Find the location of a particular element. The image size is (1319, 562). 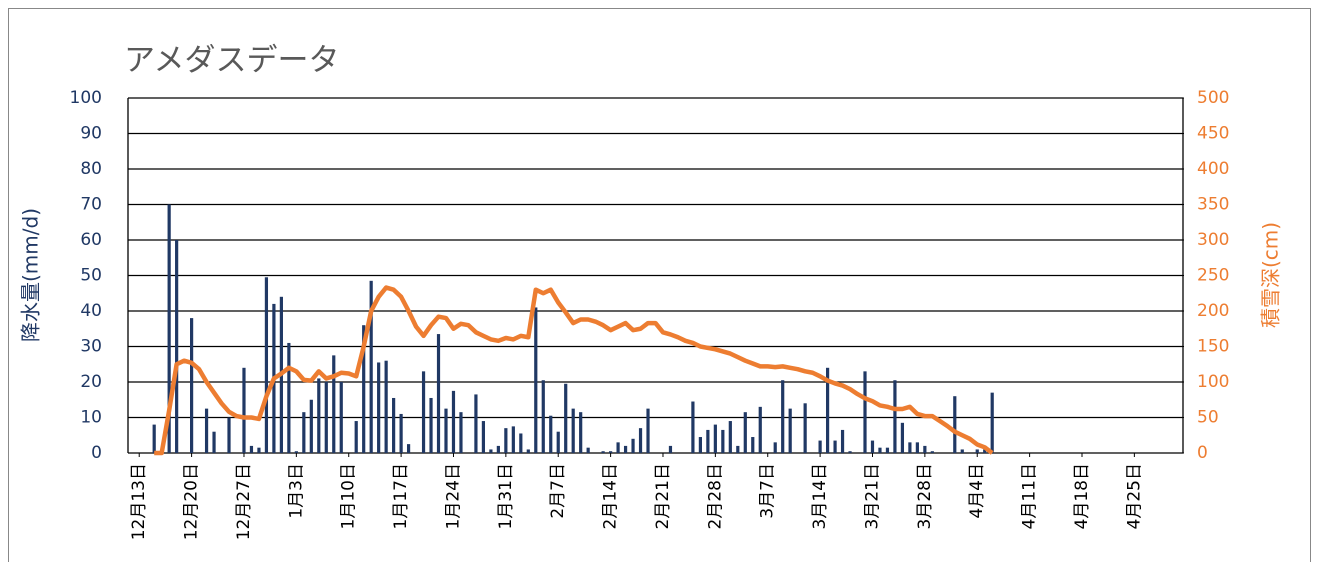

x-tick-label: 1月3日 is located at coordinates (296, 491).